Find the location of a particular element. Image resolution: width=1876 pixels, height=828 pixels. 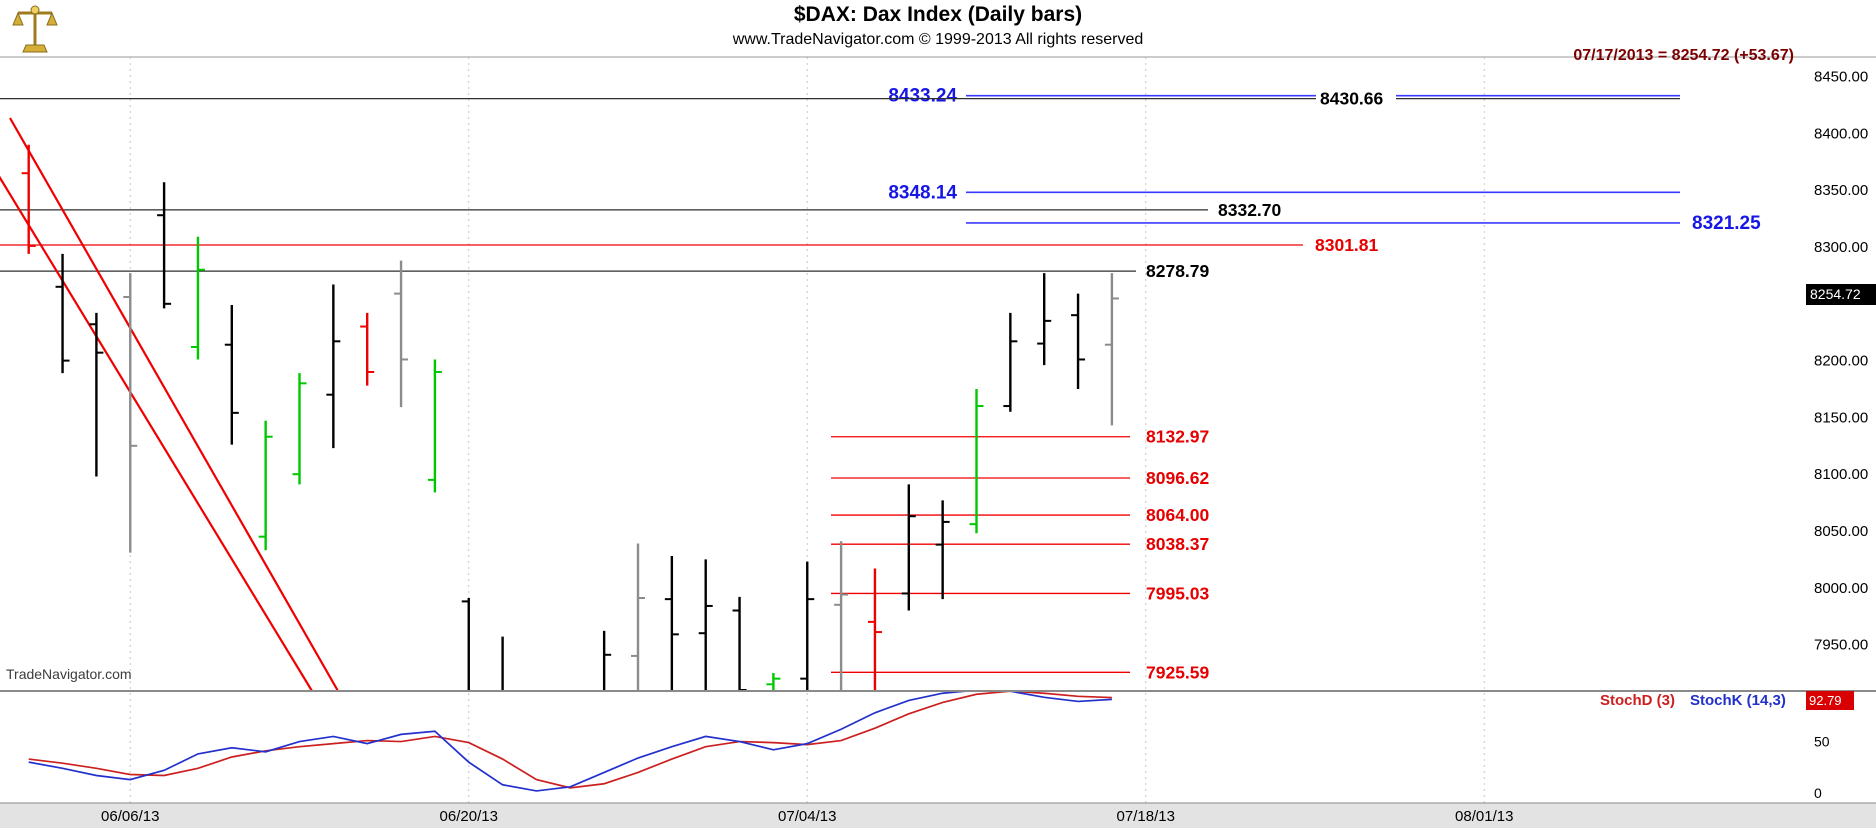

level-label: 8433.24 is located at coordinates (922, 96).